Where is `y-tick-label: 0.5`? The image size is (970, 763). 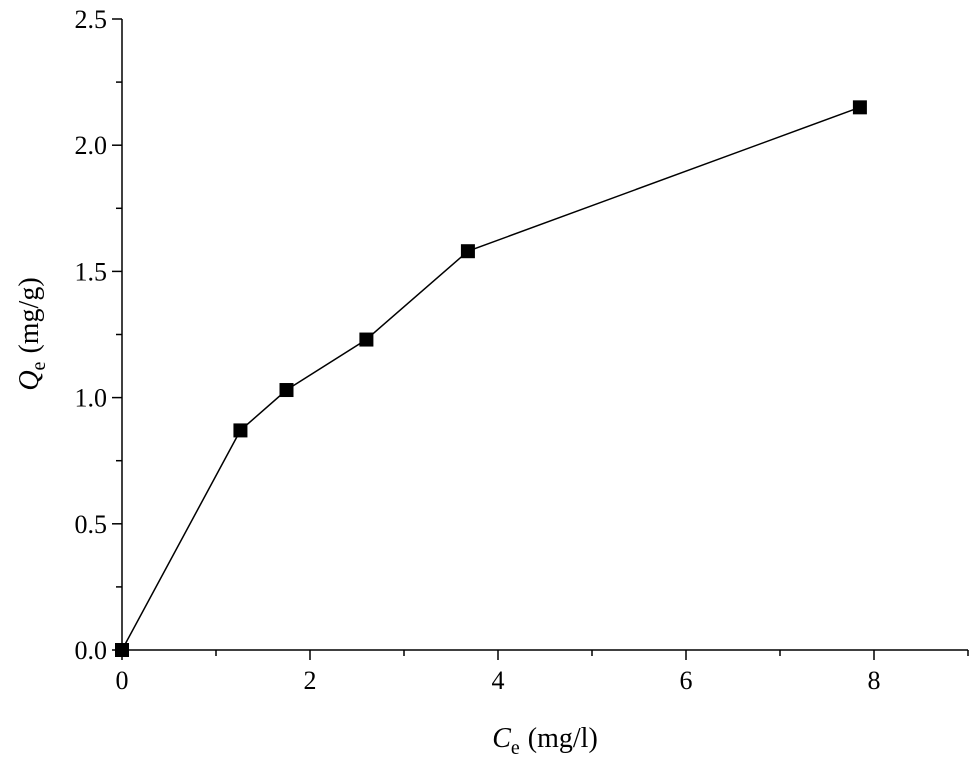 y-tick-label: 0.5 is located at coordinates (91, 524).